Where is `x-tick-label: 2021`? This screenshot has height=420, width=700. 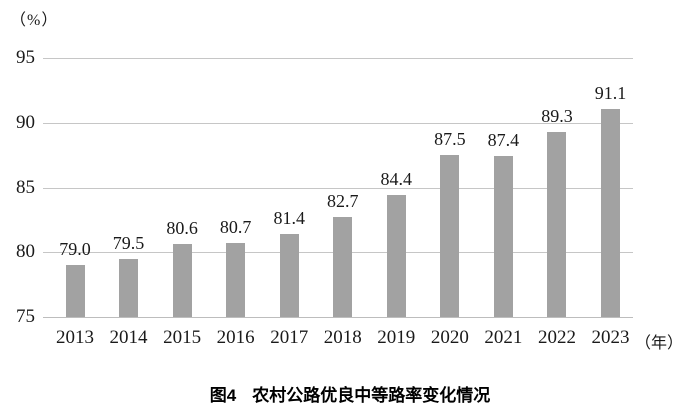 x-tick-label: 2021 is located at coordinates (503, 337).